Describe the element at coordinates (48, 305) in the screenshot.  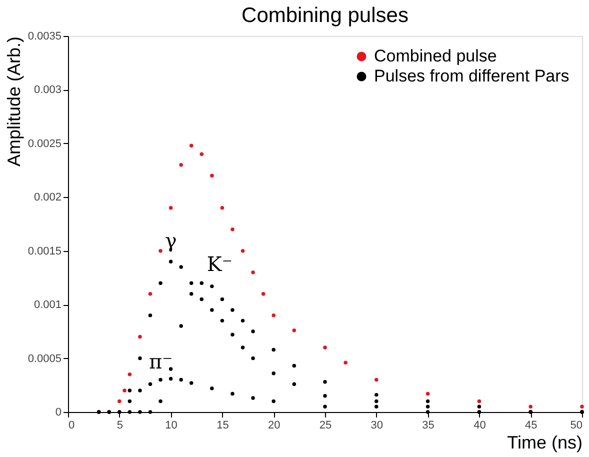
I see `y-tick-label: 0.001` at that location.